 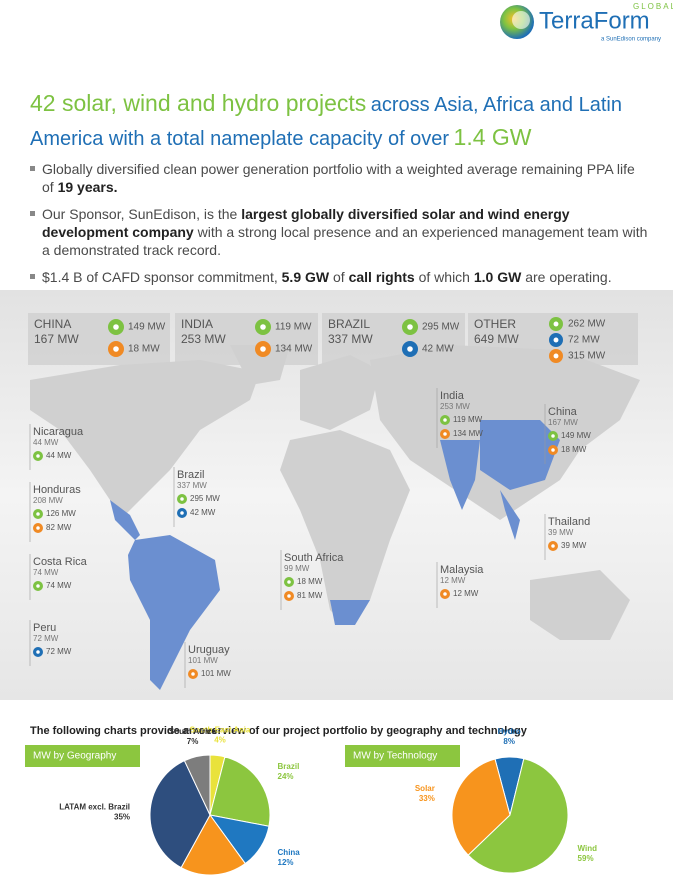 I want to click on chart-title-box, so click(x=402, y=756).